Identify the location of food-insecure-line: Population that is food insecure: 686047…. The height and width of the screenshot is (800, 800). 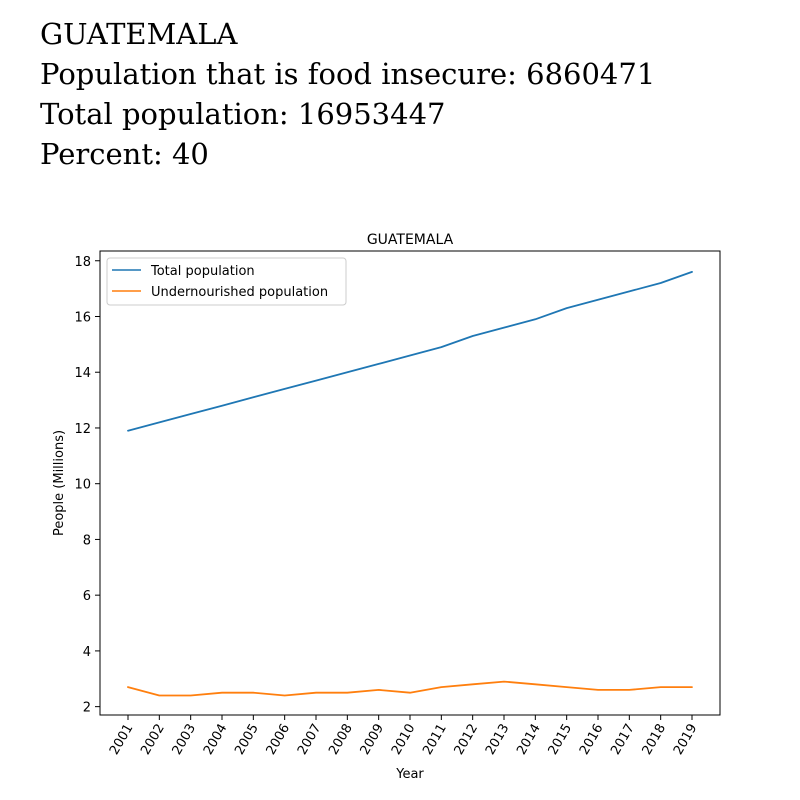
(348, 74).